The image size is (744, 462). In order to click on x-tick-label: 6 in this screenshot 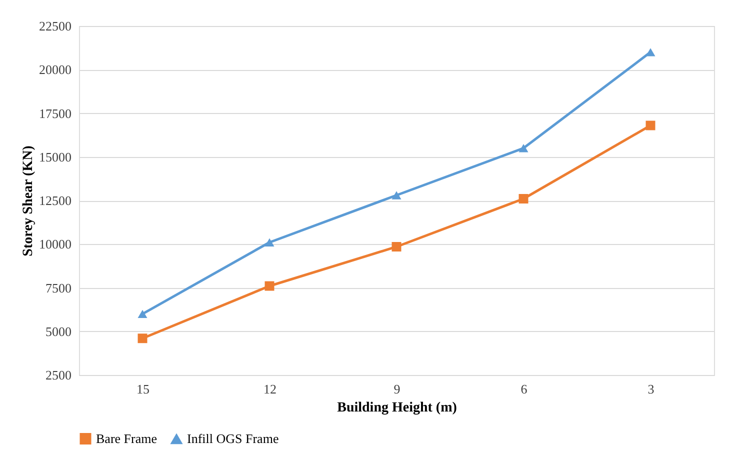, I will do `click(524, 389)`.